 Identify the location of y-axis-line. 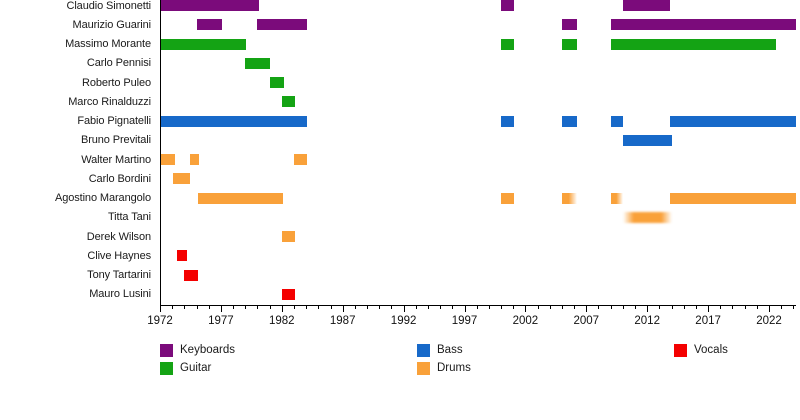
(160, 152).